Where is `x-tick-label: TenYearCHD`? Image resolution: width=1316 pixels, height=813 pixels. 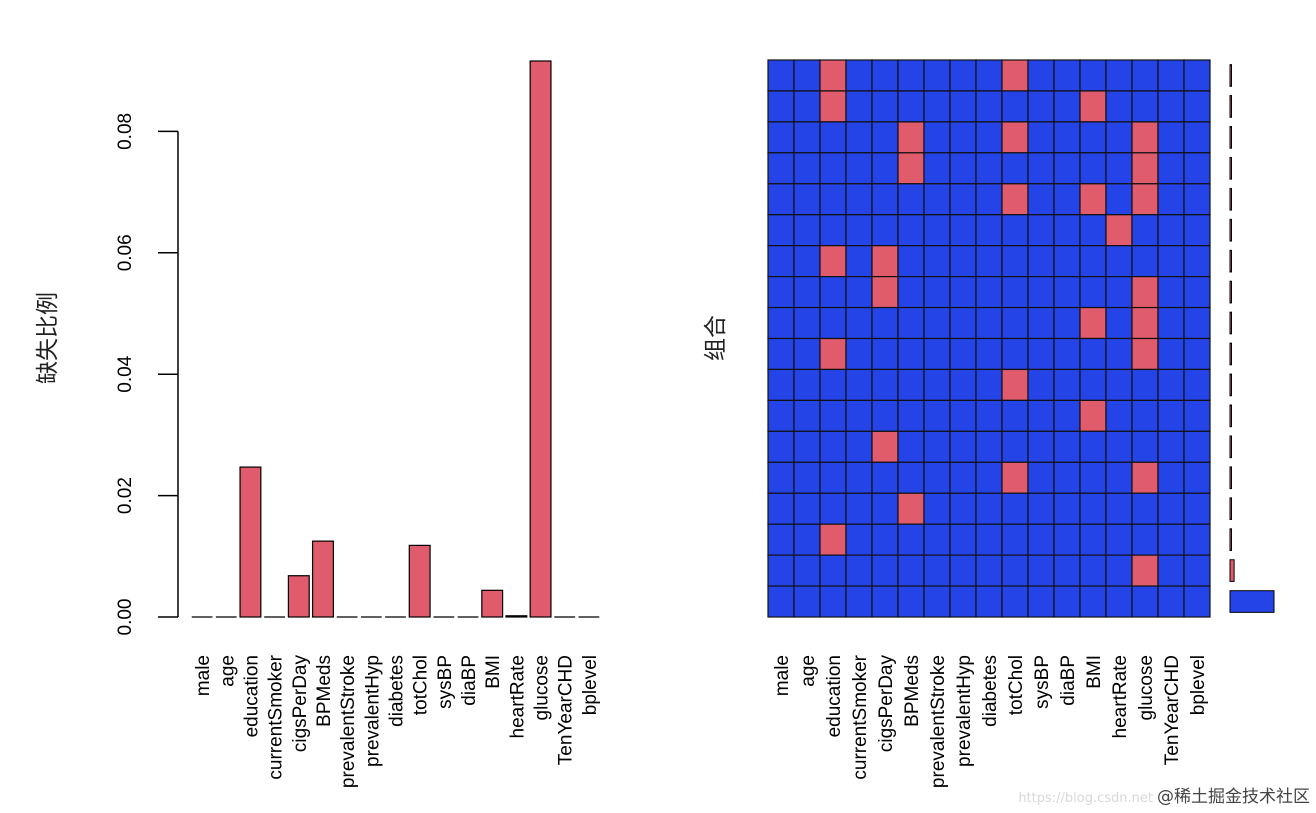 x-tick-label: TenYearCHD is located at coordinates (566, 710).